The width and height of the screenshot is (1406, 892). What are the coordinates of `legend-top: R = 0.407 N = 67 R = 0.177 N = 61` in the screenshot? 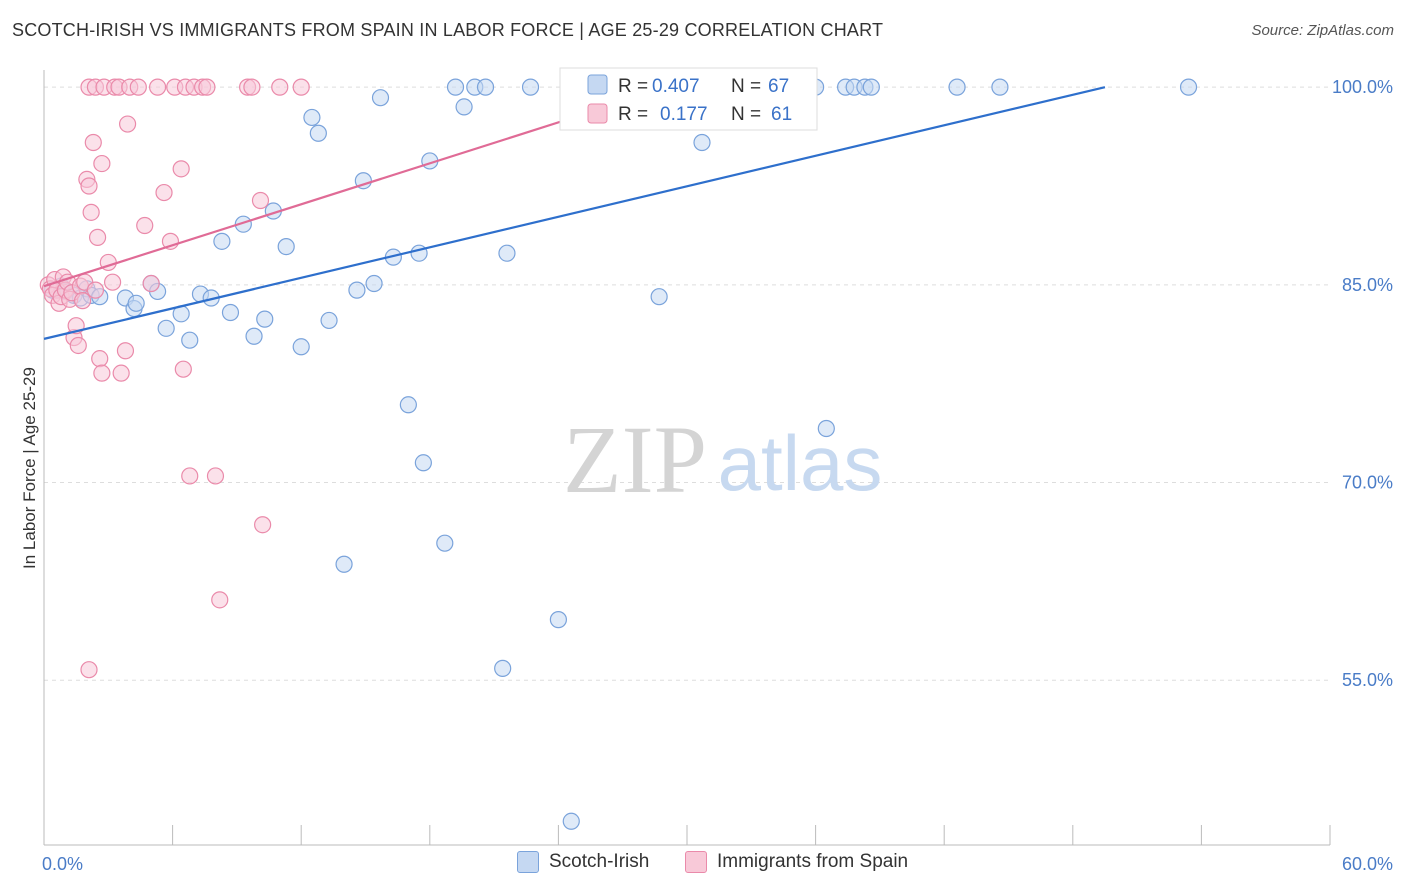 It's located at (688, 99).